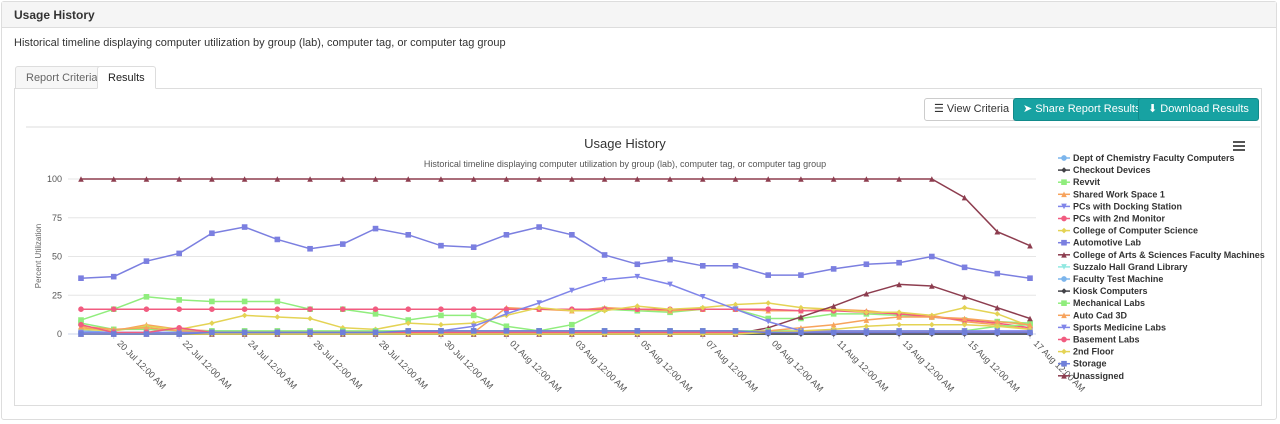  What do you see at coordinates (601, 366) in the screenshot?
I see `x-tick-label: 03 Aug 12:00 AM` at bounding box center [601, 366].